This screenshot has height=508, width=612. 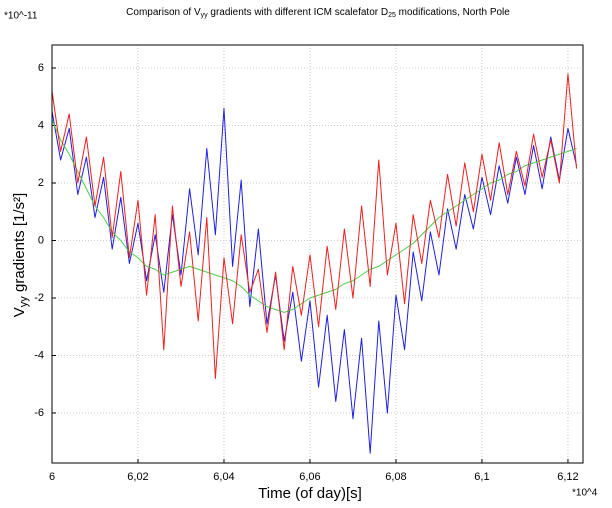 I want to click on y-label-part: yy, so click(x=24, y=302).